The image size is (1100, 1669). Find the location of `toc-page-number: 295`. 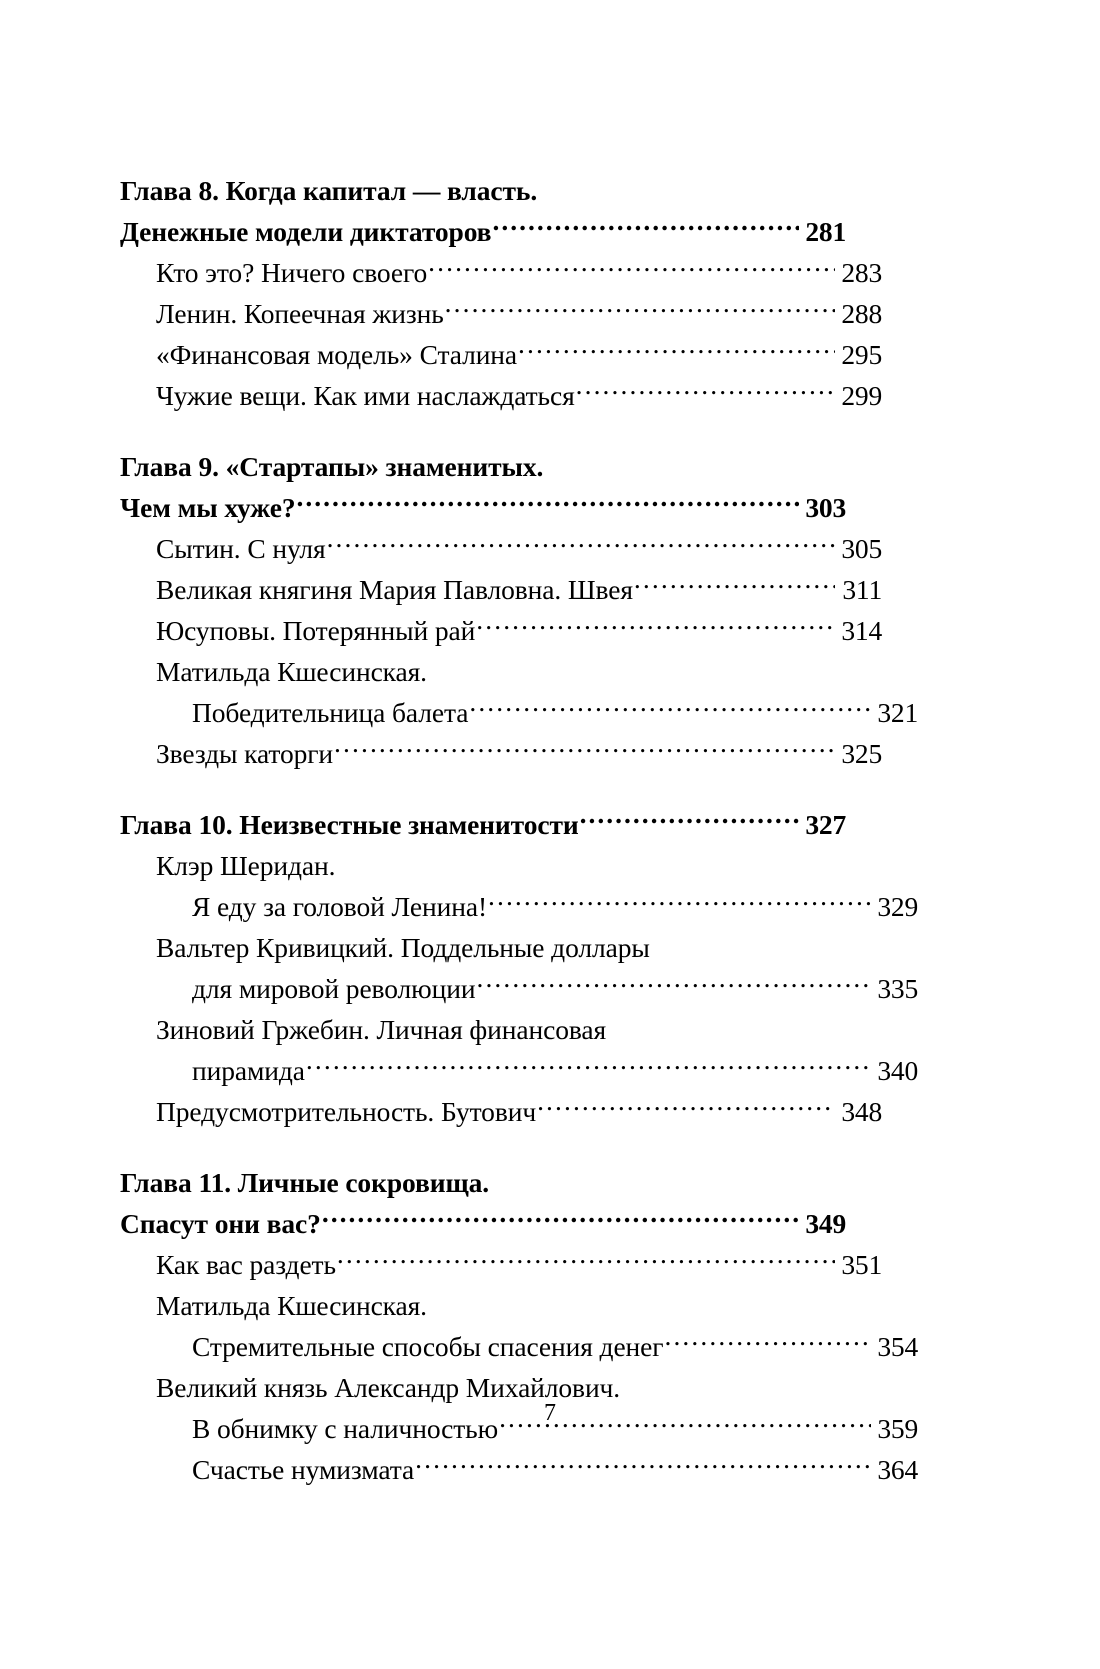

toc-page-number: 295 is located at coordinates (861, 354).